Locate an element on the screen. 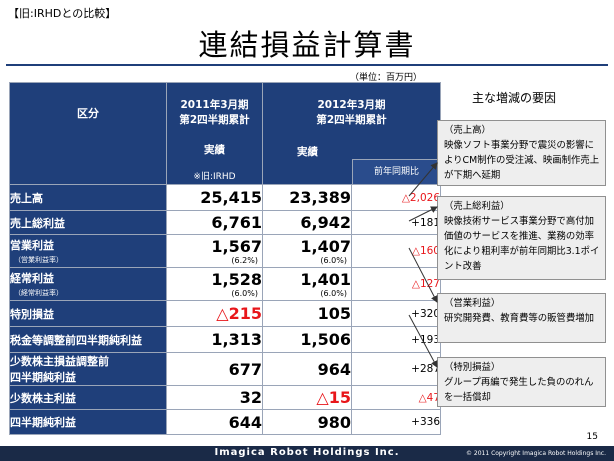 The height and width of the screenshot is (461, 614). reasons-title: 主な増減の要因 is located at coordinates (514, 98).